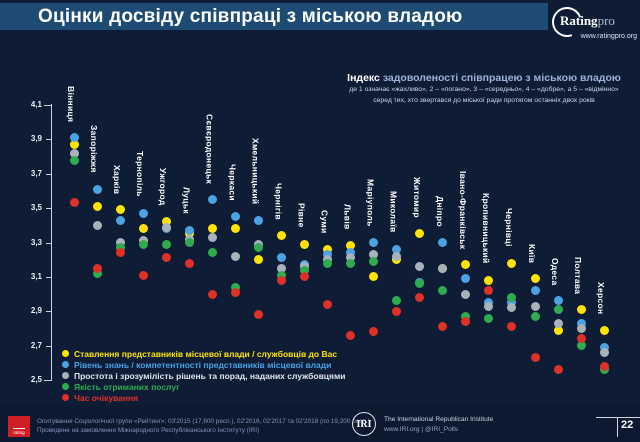  Describe the element at coordinates (204, 397) in the screenshot. I see `legend-item: Час очікування` at that location.